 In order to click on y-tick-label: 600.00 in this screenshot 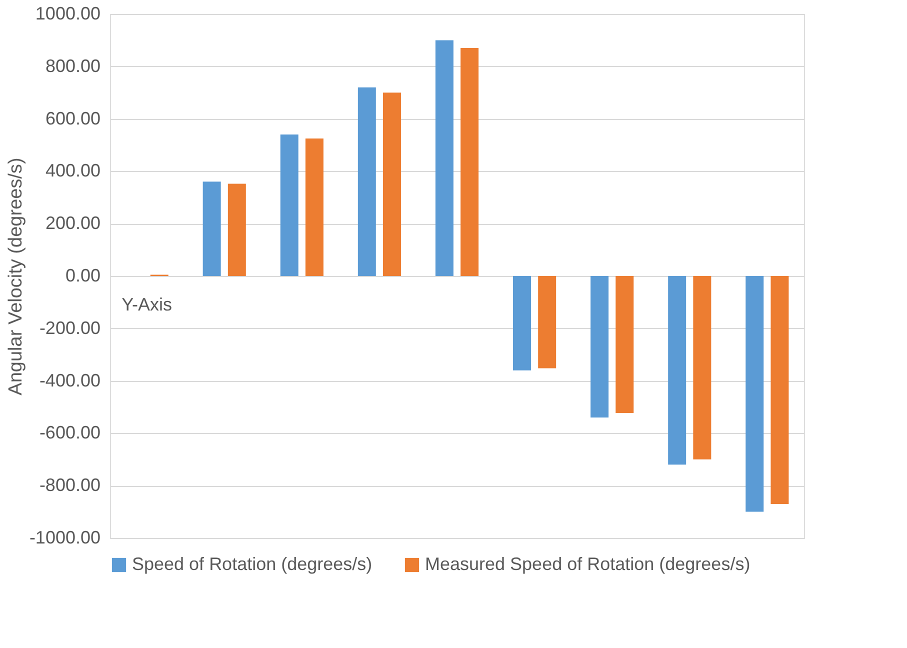, I will do `click(72, 118)`.